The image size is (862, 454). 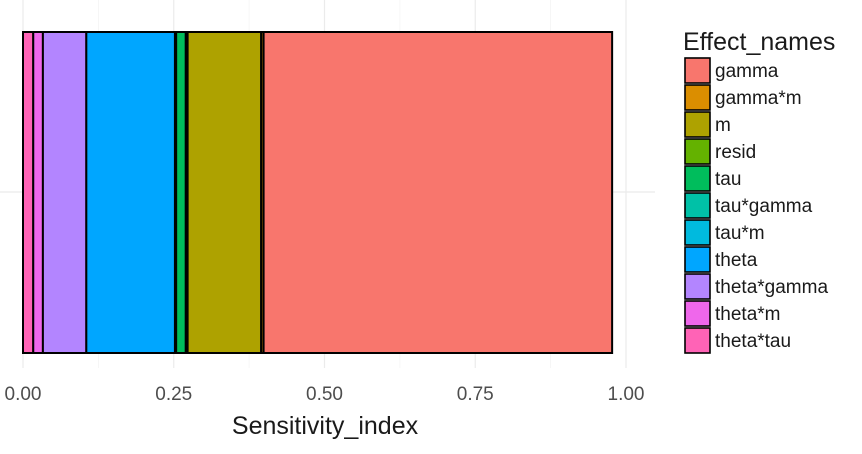 What do you see at coordinates (697, 151) in the screenshot?
I see `legend-key-resid` at bounding box center [697, 151].